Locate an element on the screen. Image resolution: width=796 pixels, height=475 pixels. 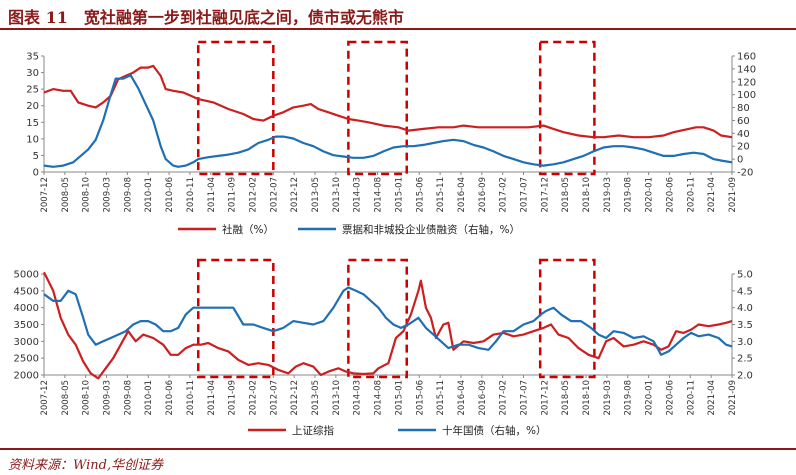
right-tick-label: 0 is located at coordinates (740, 160).